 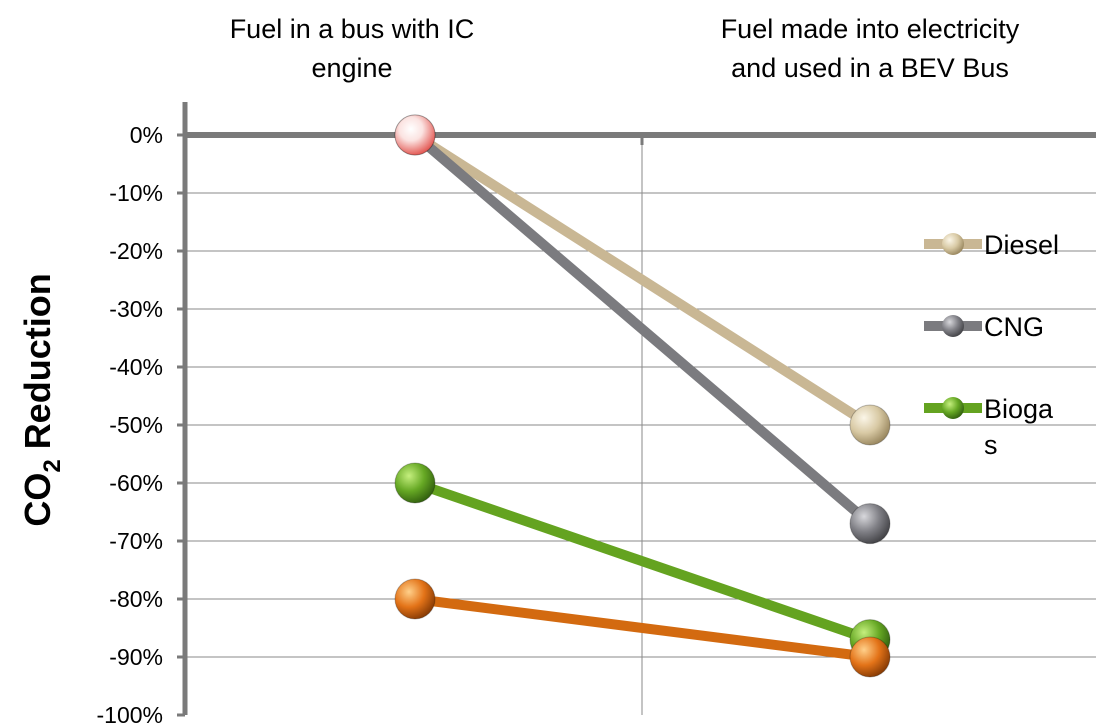 What do you see at coordinates (1021, 245) in the screenshot?
I see `legend-label: Diesel` at bounding box center [1021, 245].